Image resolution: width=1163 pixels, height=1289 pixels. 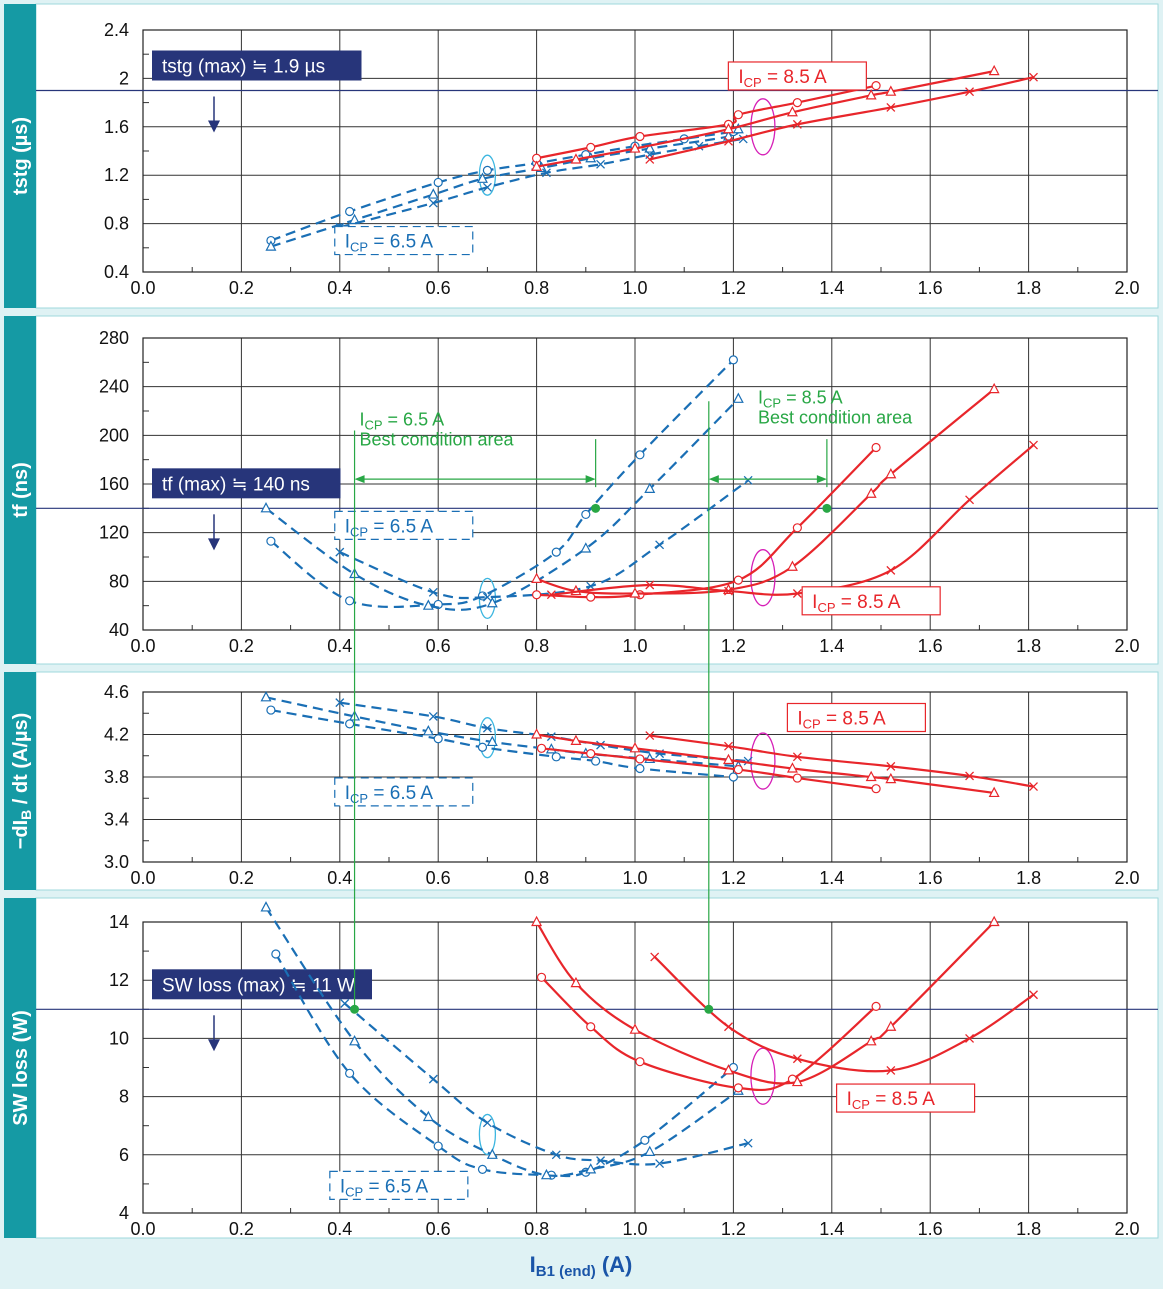 I want to click on x-tick-label: 0.8, so click(x=536, y=878).